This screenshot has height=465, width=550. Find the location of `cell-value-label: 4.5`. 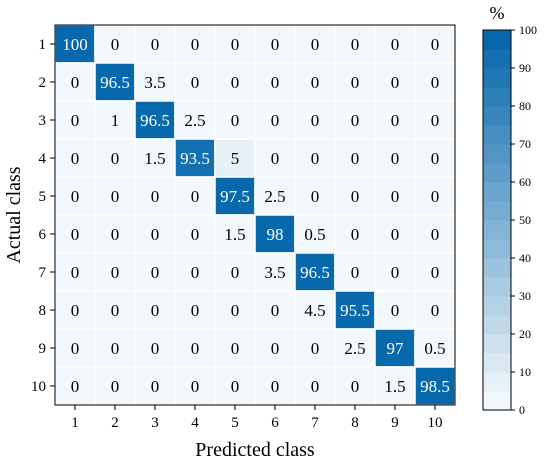

cell-value-label: 4.5 is located at coordinates (314, 310).